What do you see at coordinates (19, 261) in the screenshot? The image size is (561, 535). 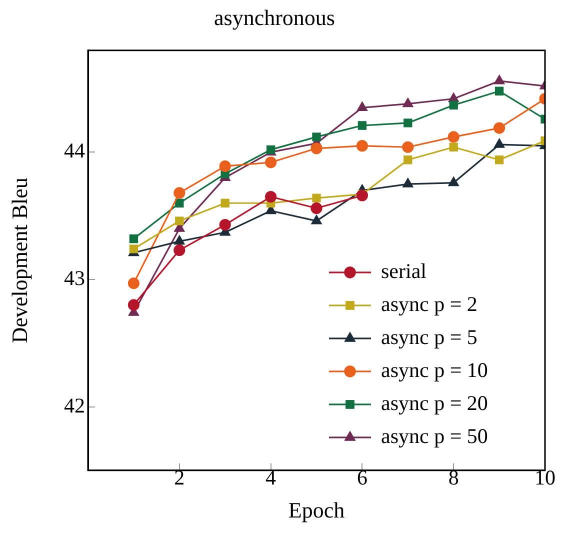 I see `y-axis-title: Development Bleu` at bounding box center [19, 261].